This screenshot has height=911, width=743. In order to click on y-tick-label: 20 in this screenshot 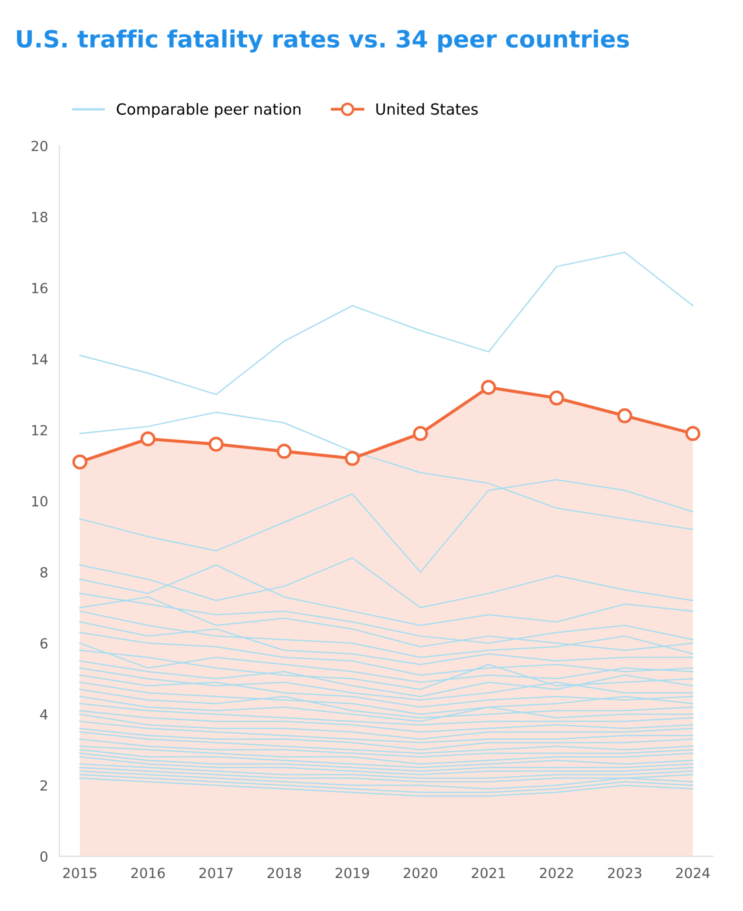, I will do `click(40, 146)`.